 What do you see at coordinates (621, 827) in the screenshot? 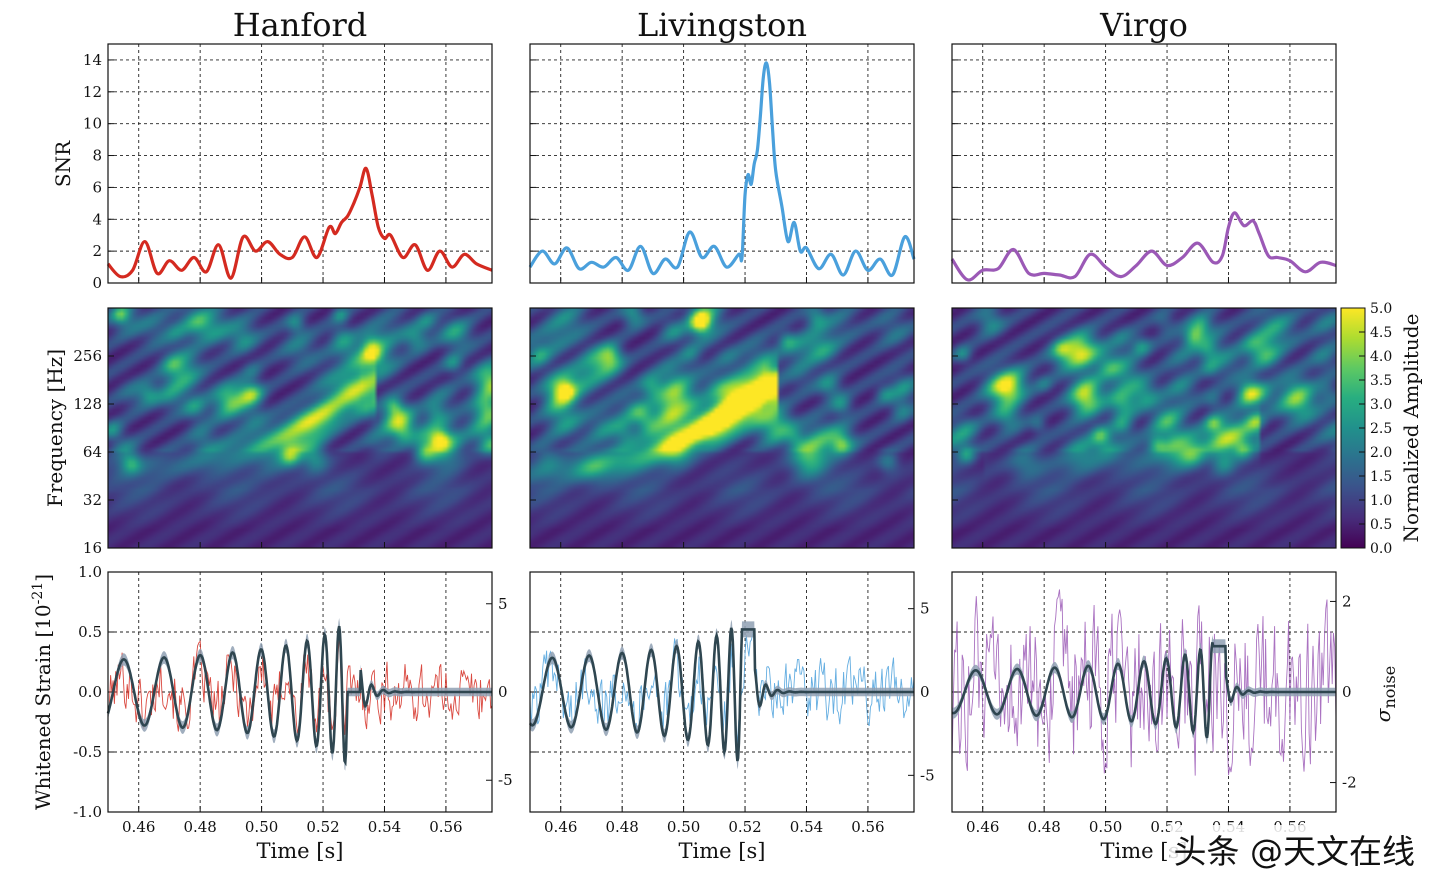
I see `livingston-strain-xtick-label-1: 0.48` at bounding box center [621, 827].